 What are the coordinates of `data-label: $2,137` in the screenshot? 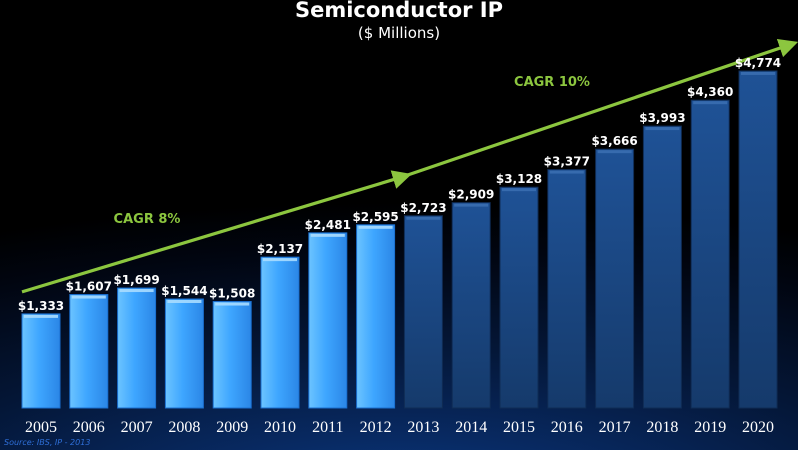 It's located at (280, 249).